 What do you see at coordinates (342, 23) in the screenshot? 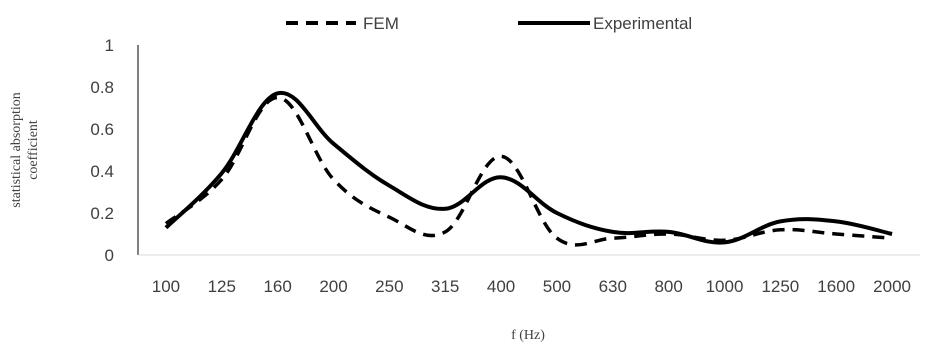
I see `legend-item-fem: FEM` at bounding box center [342, 23].